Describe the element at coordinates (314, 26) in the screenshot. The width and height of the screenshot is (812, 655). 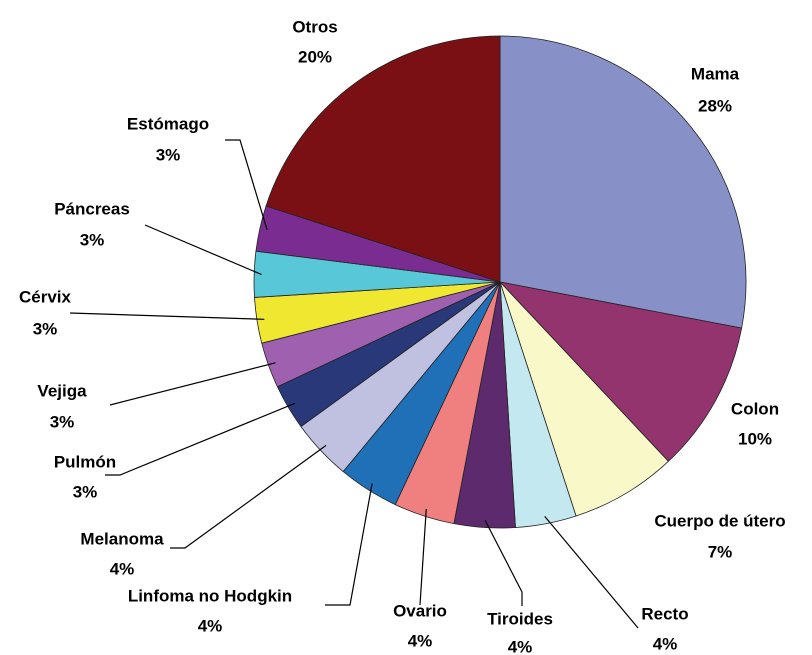
I see `category-label: Otros` at that location.